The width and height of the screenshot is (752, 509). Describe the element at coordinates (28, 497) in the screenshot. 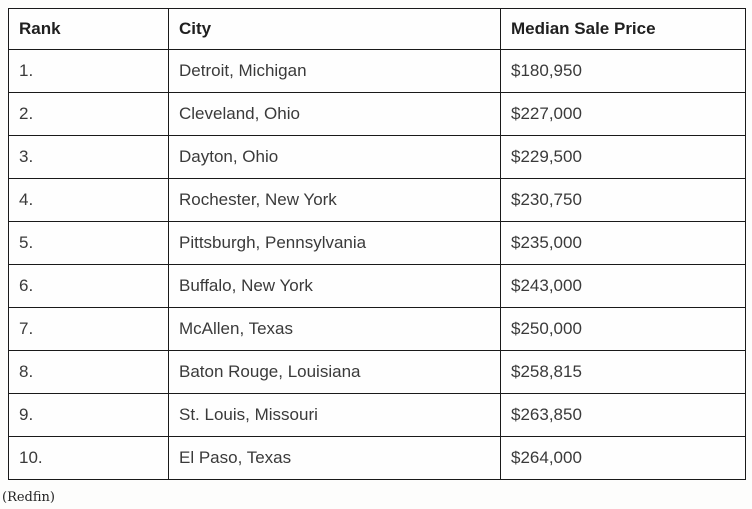

I see `source-attribution: (Redfin)` at that location.